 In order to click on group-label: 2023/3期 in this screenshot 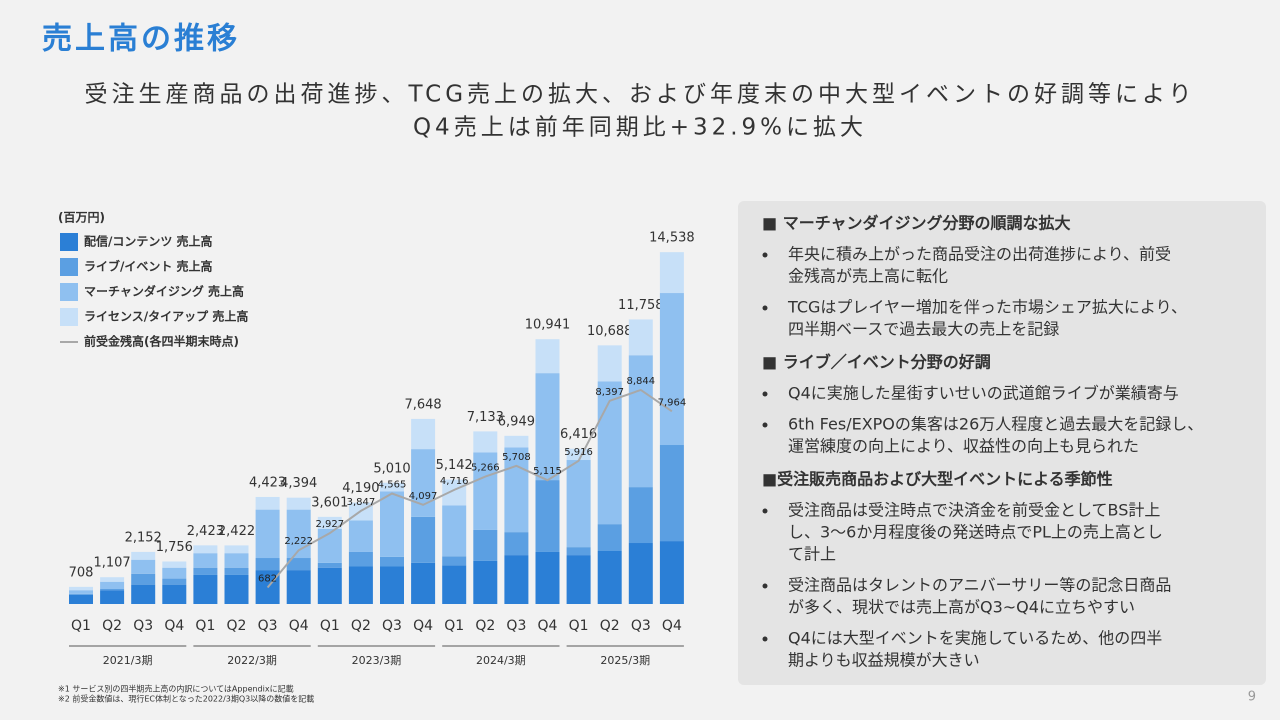, I will do `click(377, 660)`.